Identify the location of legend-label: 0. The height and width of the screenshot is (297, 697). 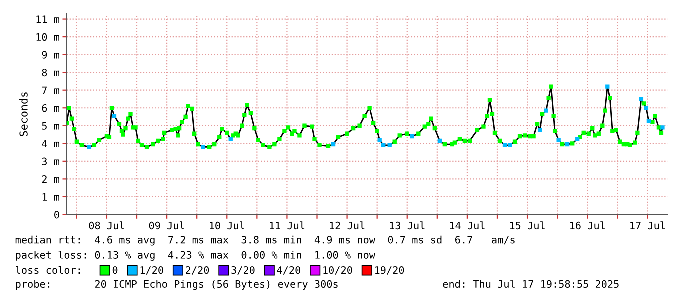
(115, 270).